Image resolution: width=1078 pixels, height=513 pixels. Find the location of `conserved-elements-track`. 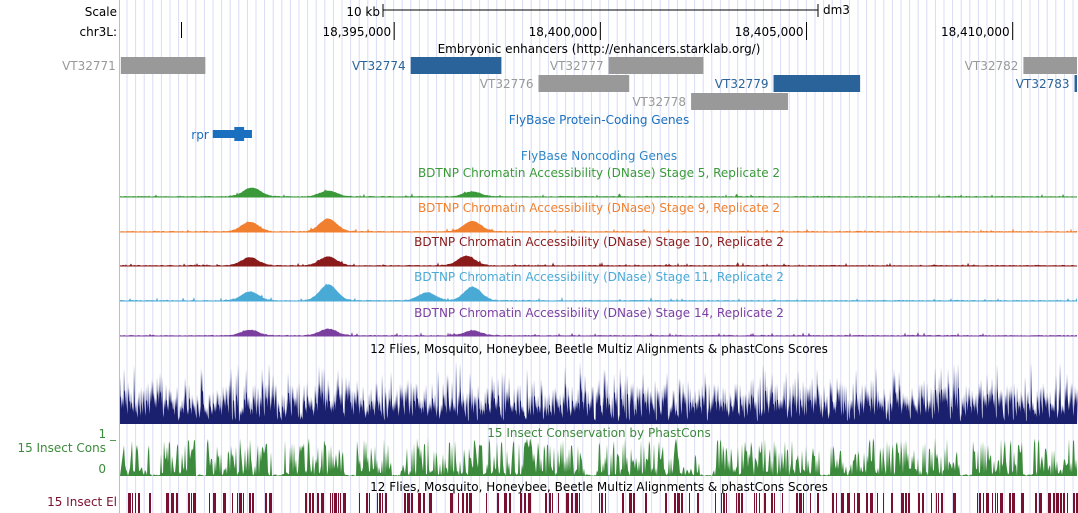

conserved-elements-track is located at coordinates (603, 503).